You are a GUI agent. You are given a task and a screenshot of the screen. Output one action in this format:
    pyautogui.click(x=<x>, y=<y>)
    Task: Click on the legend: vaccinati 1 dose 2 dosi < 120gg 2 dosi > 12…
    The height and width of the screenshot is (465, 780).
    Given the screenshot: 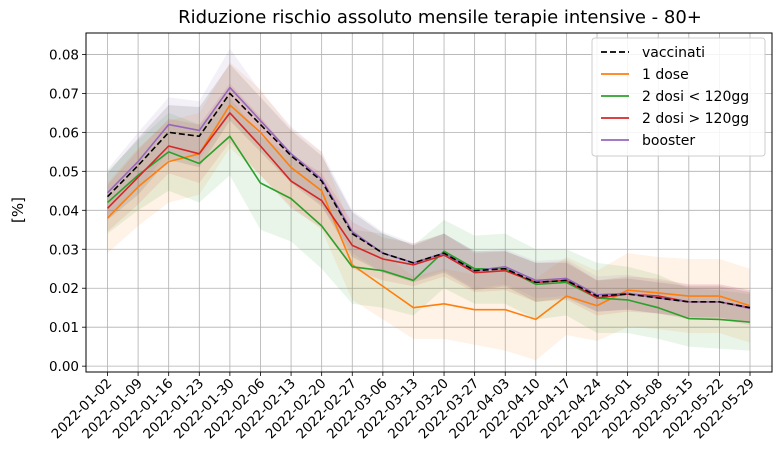 What is the action you would take?
    pyautogui.click(x=678, y=97)
    